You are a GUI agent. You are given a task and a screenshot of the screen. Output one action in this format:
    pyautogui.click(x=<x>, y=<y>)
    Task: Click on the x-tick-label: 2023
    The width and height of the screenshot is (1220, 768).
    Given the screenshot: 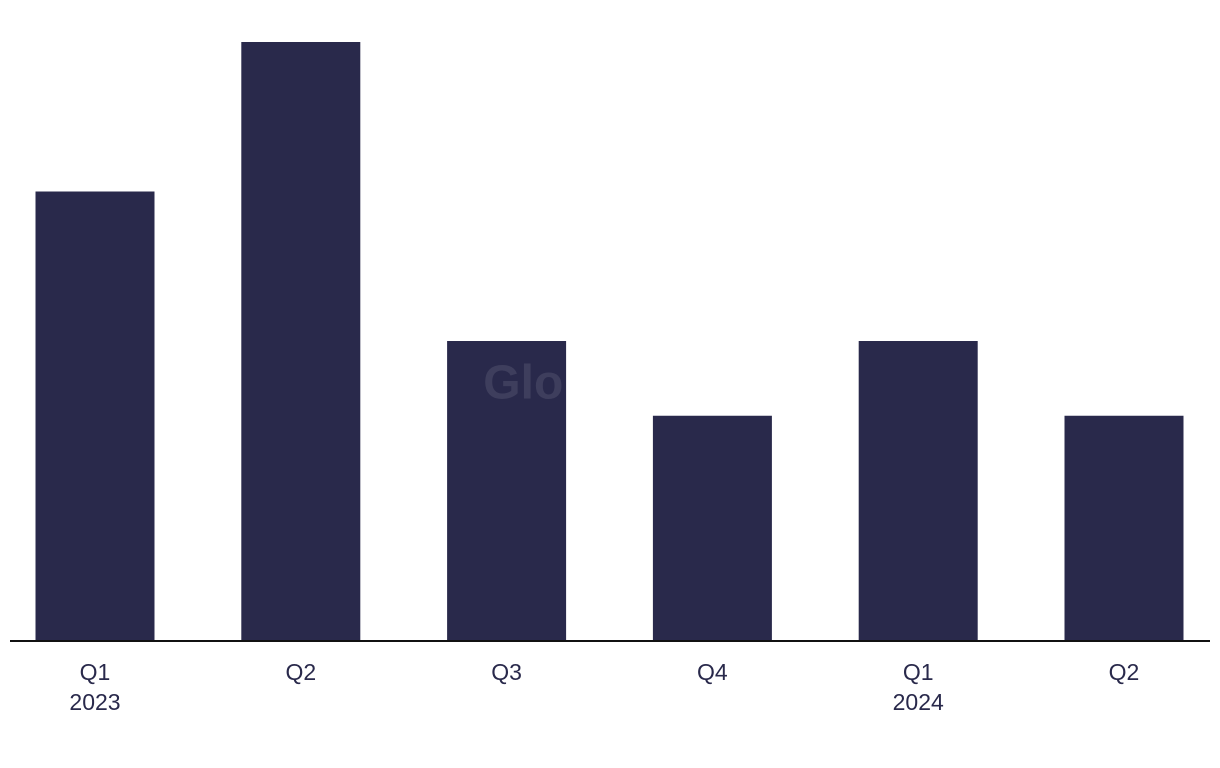 What is the action you would take?
    pyautogui.click(x=94, y=702)
    